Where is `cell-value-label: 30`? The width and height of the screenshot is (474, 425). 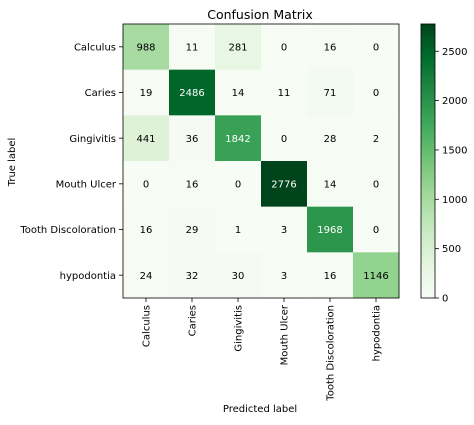
cell-value-label: 30 is located at coordinates (238, 276).